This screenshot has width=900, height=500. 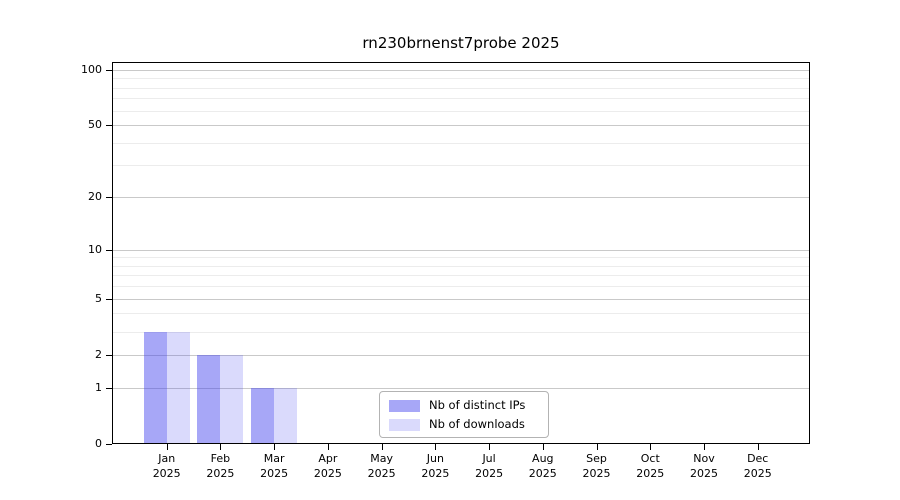 What do you see at coordinates (95, 197) in the screenshot?
I see `y-tick-label: 20` at bounding box center [95, 197].